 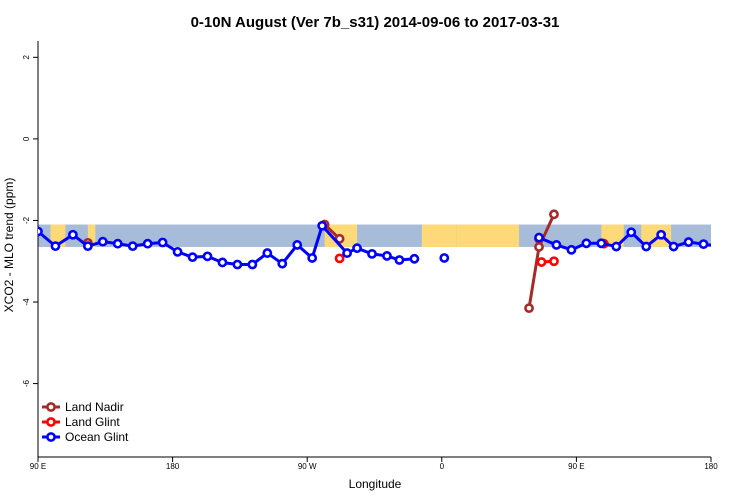 I want to click on y-tick-label: -4, so click(x=26, y=302).